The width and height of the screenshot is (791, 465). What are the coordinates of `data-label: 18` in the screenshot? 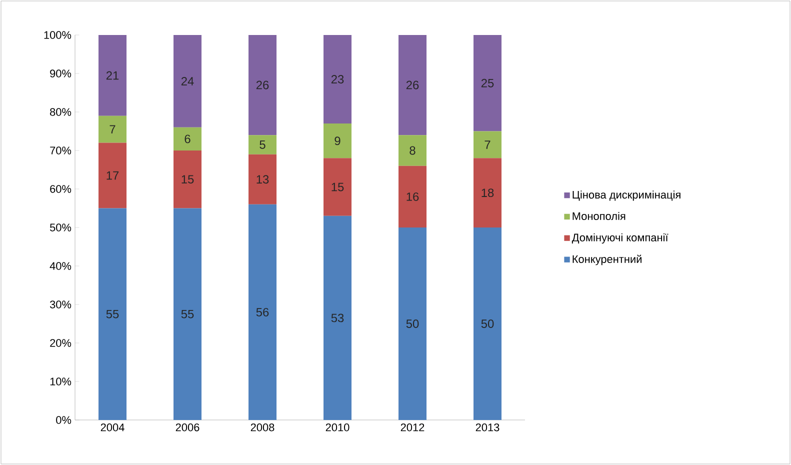 It's located at (488, 193).